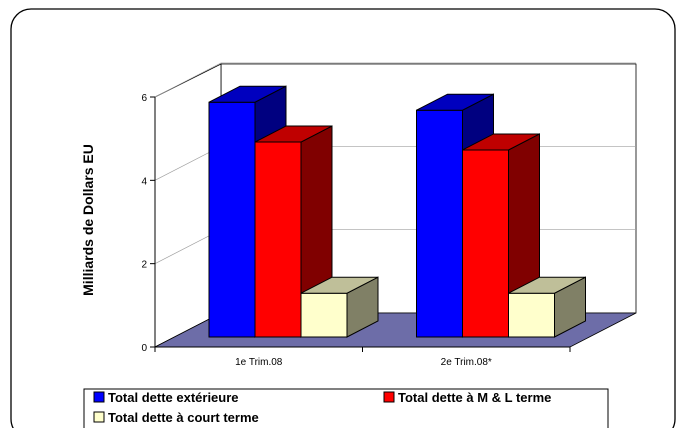 The image size is (681, 428). Describe the element at coordinates (88, 220) in the screenshot. I see `y-axis-label: Milliards de Dollars EU` at that location.